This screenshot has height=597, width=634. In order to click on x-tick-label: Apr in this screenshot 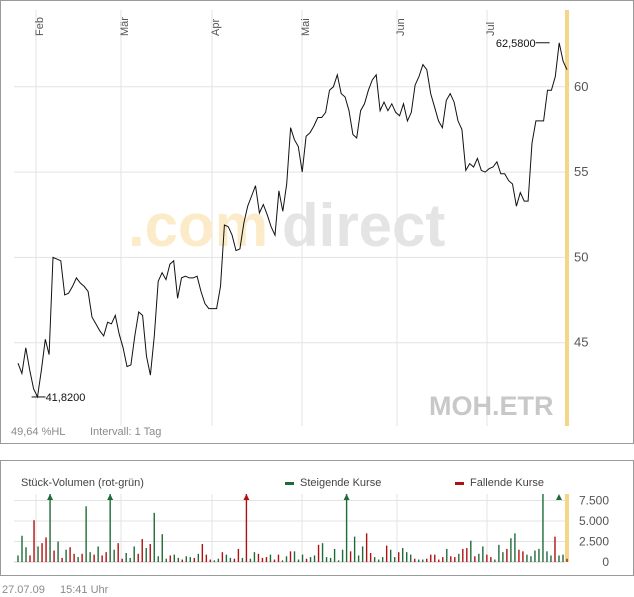, I will do `click(216, 27)`.